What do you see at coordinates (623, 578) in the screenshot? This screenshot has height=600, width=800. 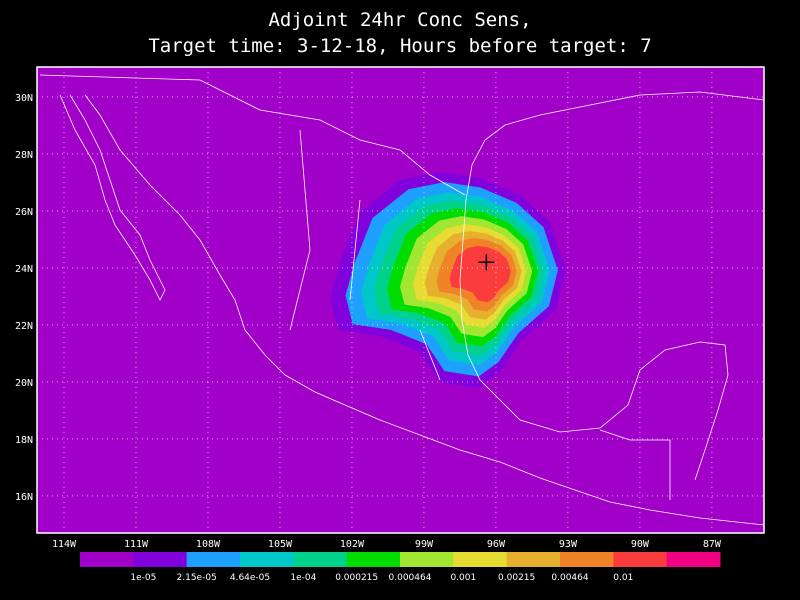 I see `colorbar-label: 0.01` at bounding box center [623, 578].